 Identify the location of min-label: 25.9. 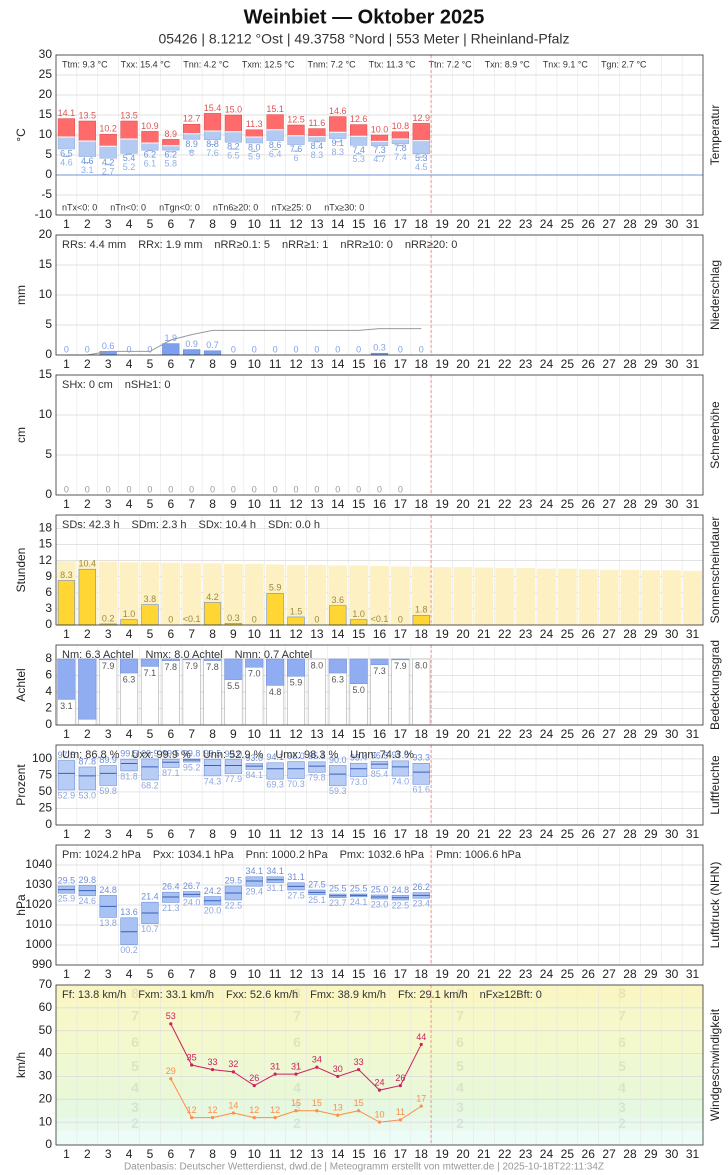
(67, 899).